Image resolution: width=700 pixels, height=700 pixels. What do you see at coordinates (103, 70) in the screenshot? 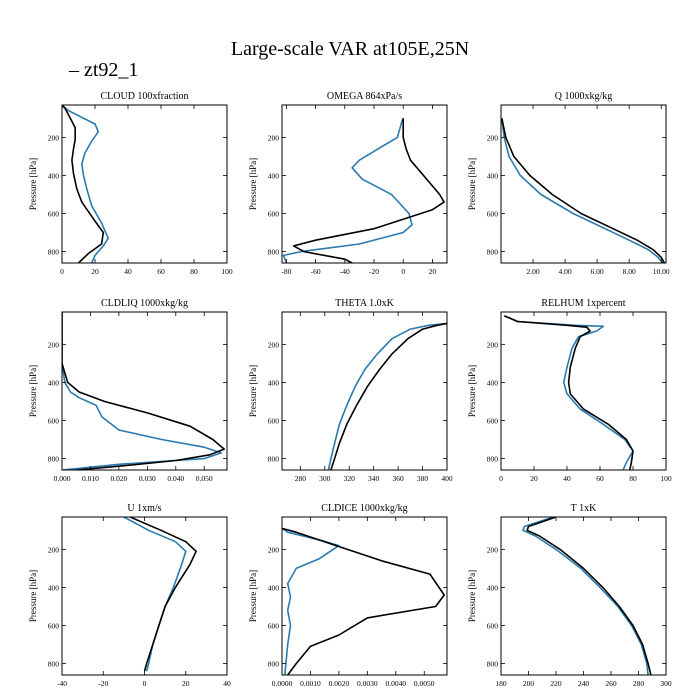
I see `figure-legend: – zt92_1` at bounding box center [103, 70].